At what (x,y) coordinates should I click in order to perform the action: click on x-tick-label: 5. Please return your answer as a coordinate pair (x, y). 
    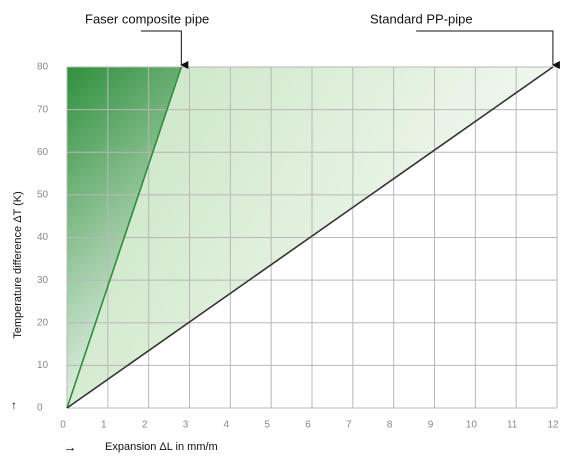
    Looking at the image, I should click on (267, 425).